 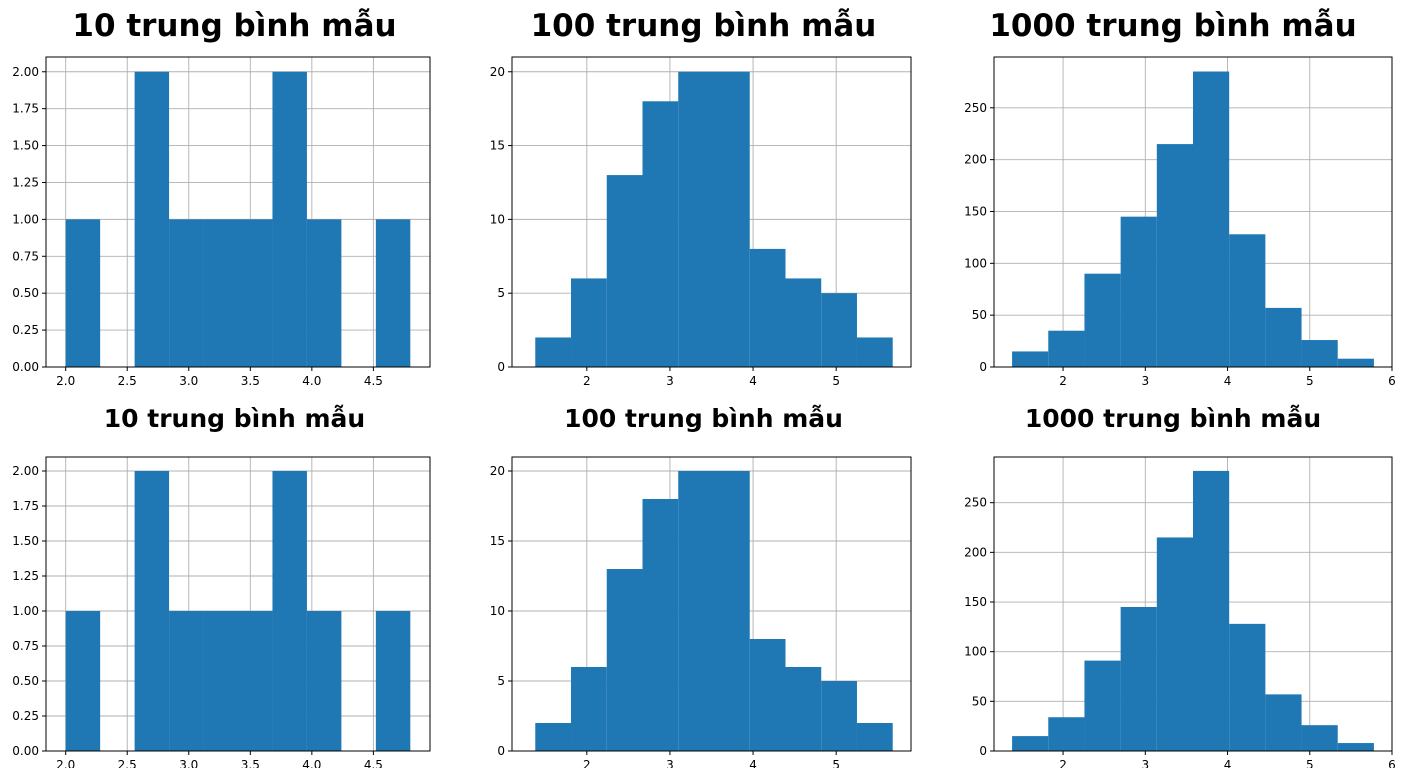 I want to click on y-tick-label: 150, so click(x=975, y=602).